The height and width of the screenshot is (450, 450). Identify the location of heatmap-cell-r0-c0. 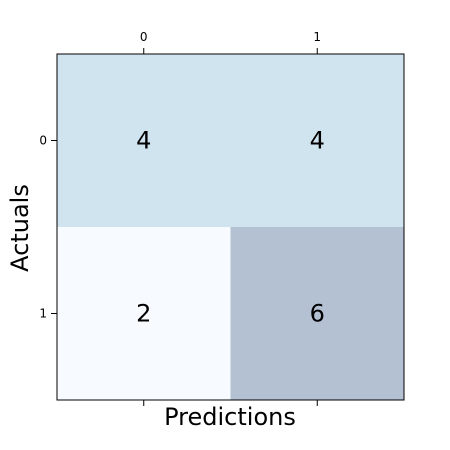
(144, 140).